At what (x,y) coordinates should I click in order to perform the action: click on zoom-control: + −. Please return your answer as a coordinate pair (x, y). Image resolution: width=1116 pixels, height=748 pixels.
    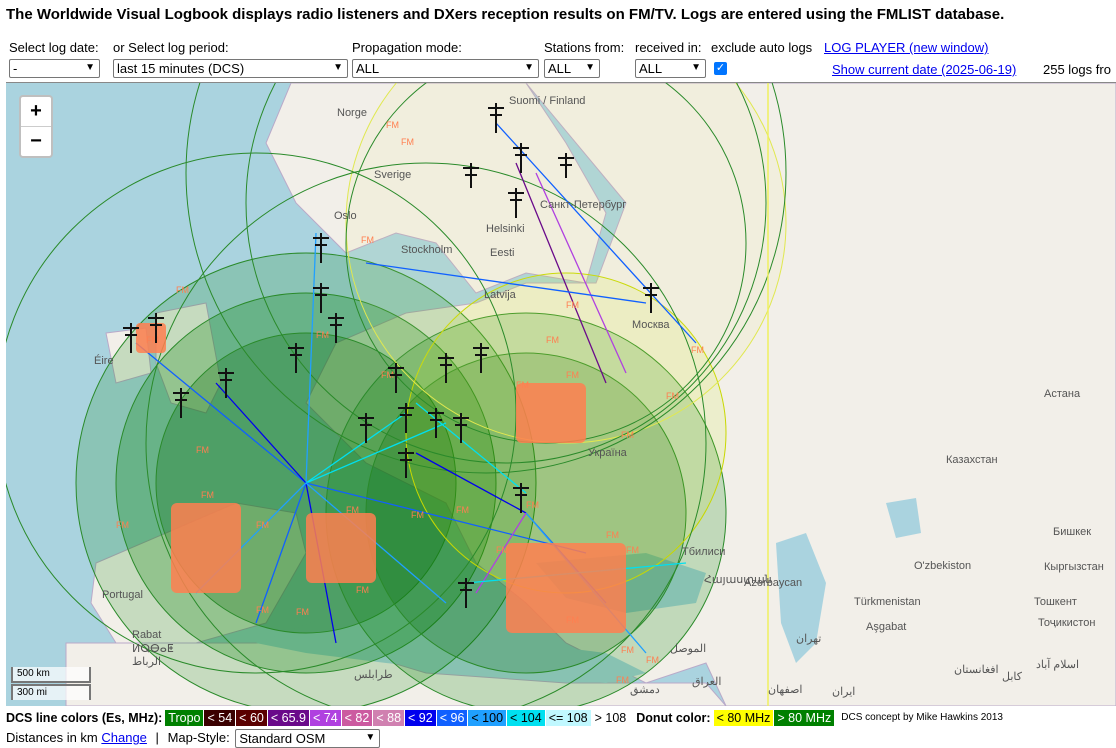
    Looking at the image, I should click on (36, 126).